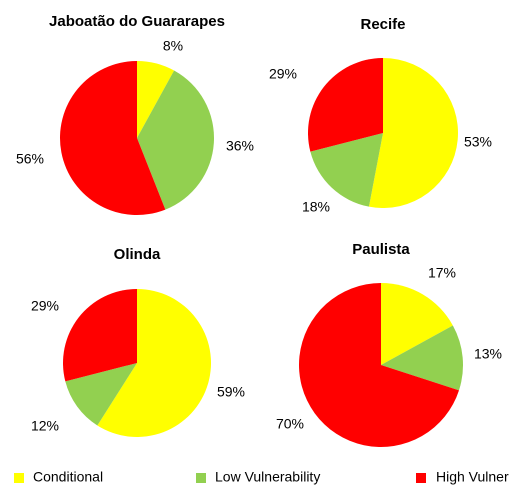 This screenshot has height=487, width=509. Describe the element at coordinates (316, 207) in the screenshot. I see `data-label: 18%` at that location.